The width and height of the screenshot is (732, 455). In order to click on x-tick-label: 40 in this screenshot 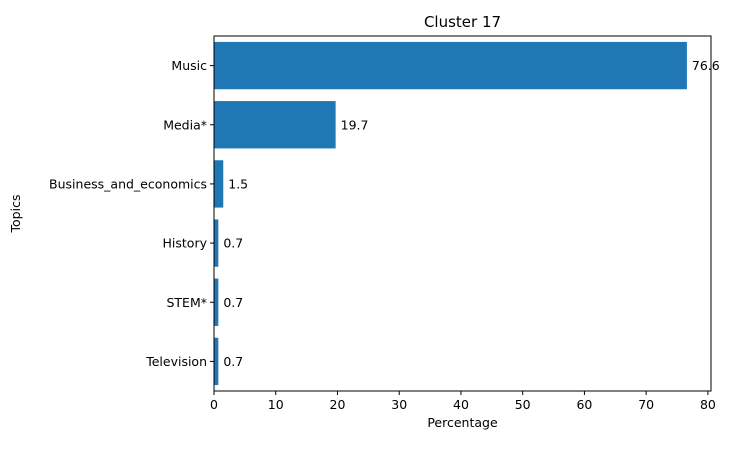, I will do `click(461, 404)`.